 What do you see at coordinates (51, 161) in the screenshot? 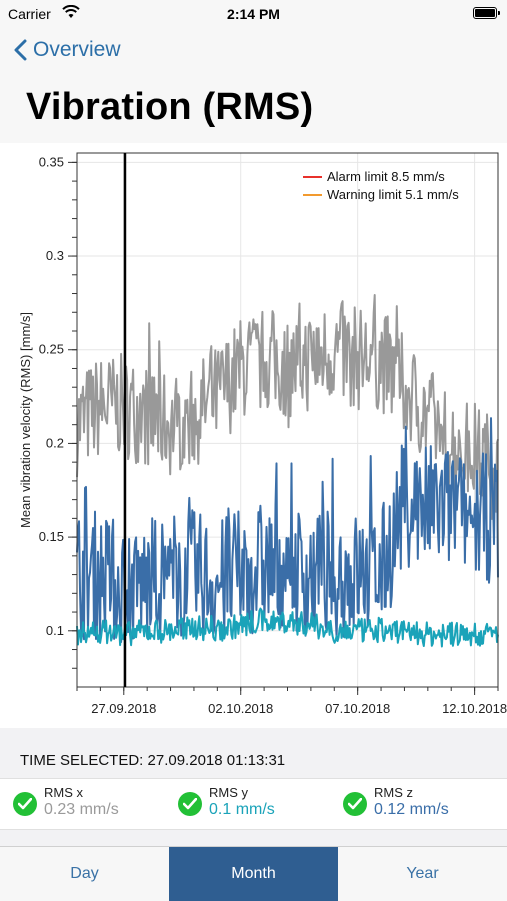
I see `y-tick-label: 0.35` at bounding box center [51, 161].